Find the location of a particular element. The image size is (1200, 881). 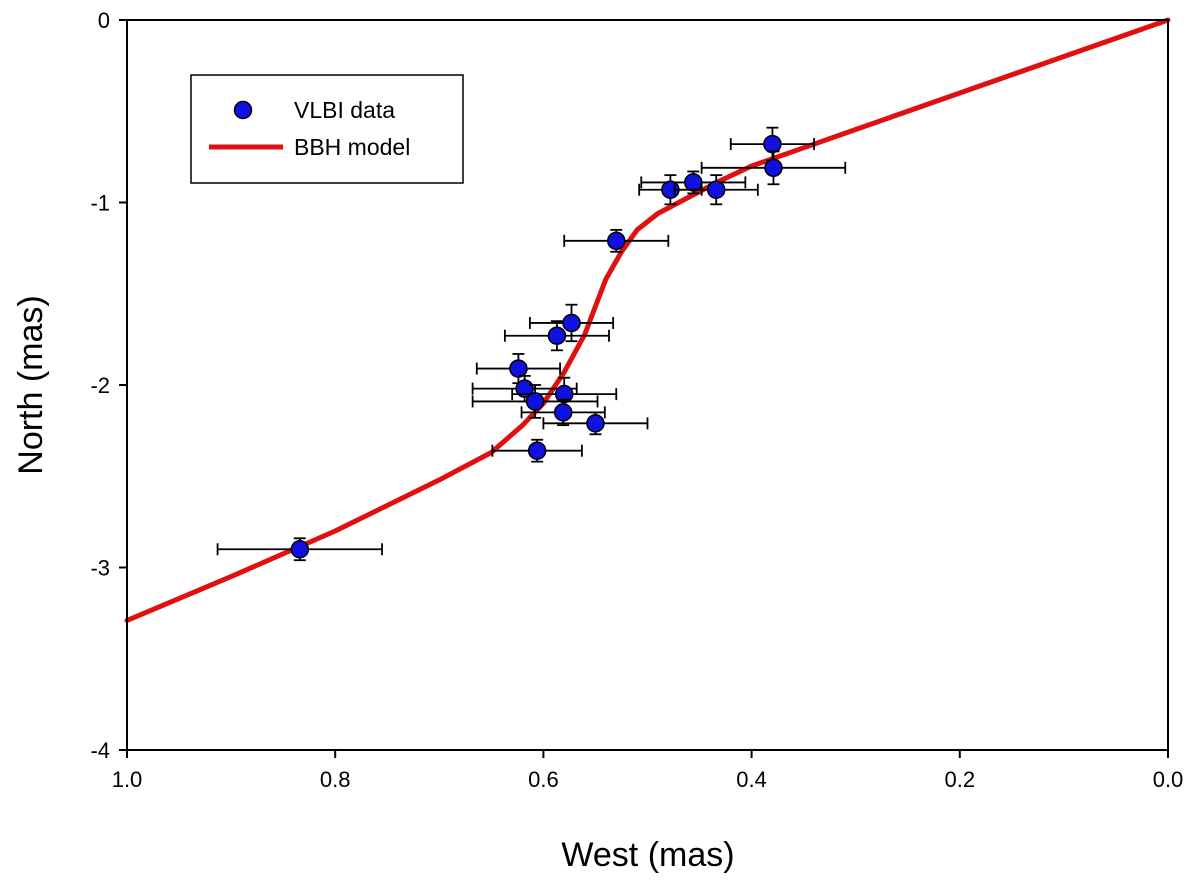

x-axis-title: West (mas) is located at coordinates (647, 855).